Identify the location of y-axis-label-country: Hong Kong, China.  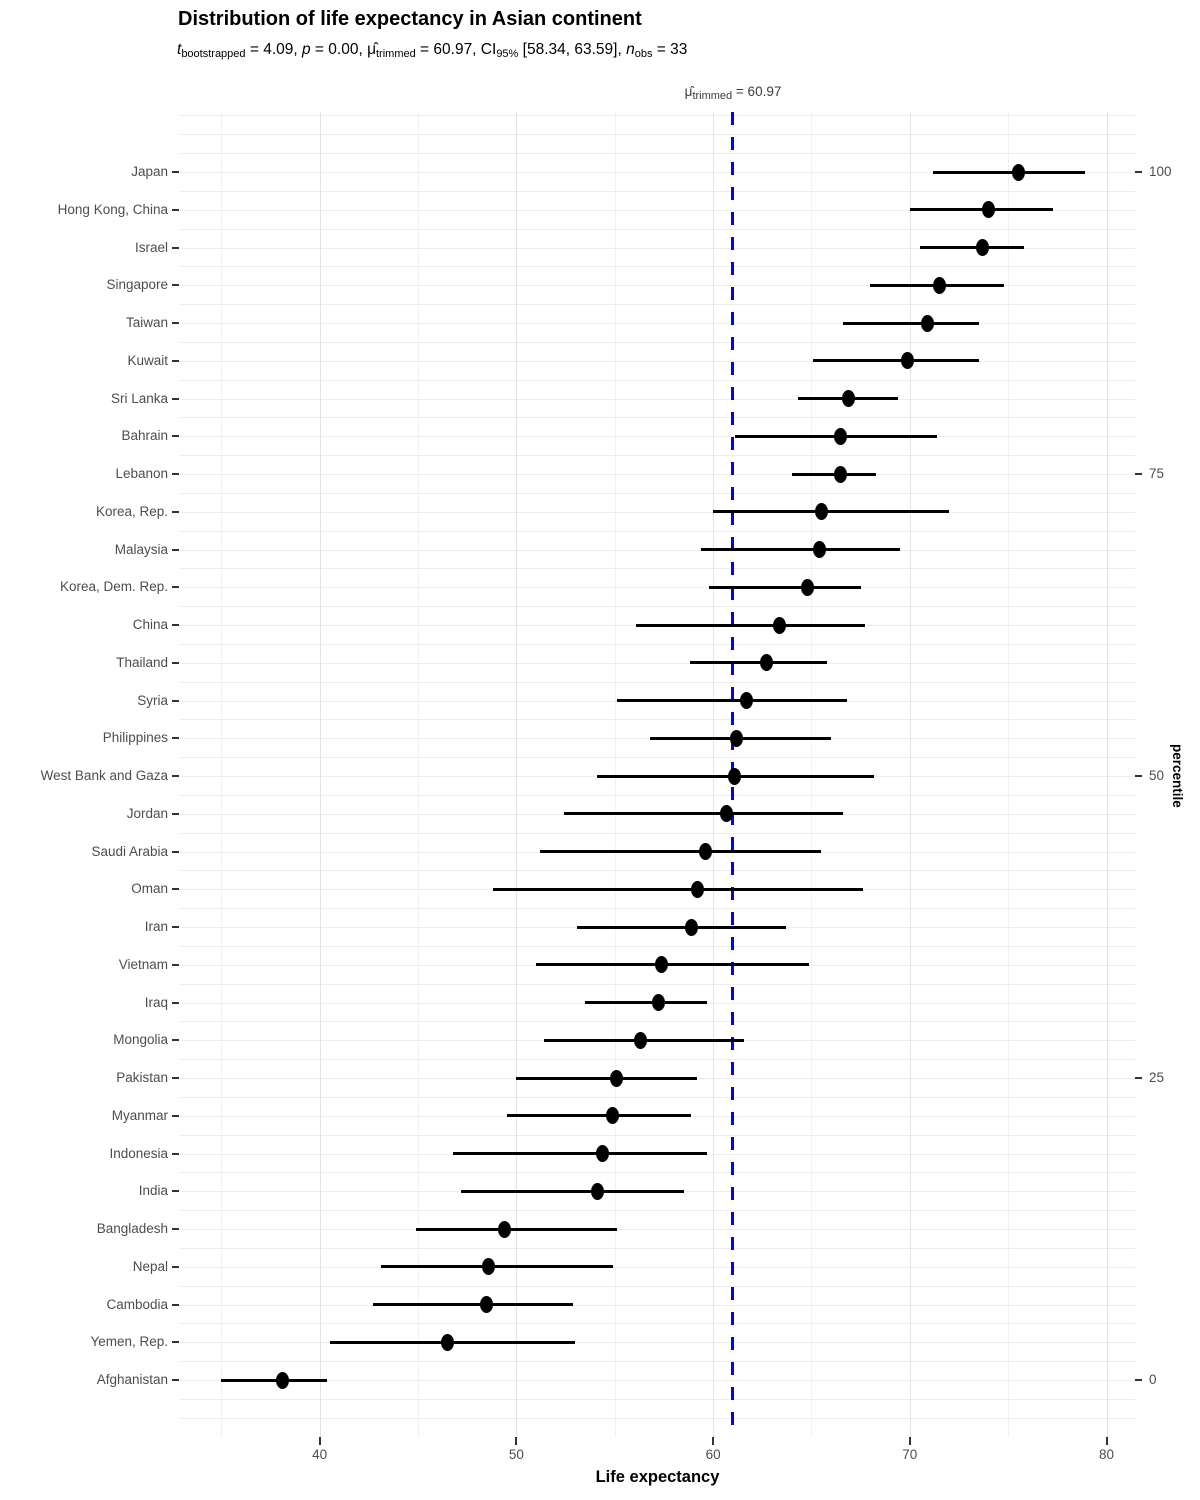
(112, 209).